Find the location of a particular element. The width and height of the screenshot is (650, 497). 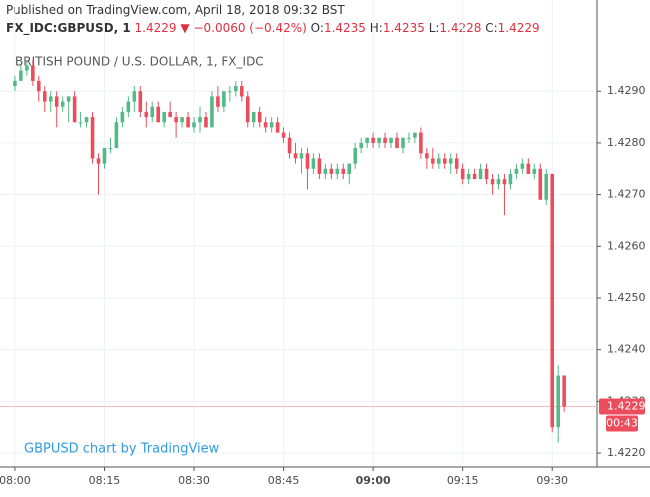

y-tick-label: 1.4280 is located at coordinates (626, 142).